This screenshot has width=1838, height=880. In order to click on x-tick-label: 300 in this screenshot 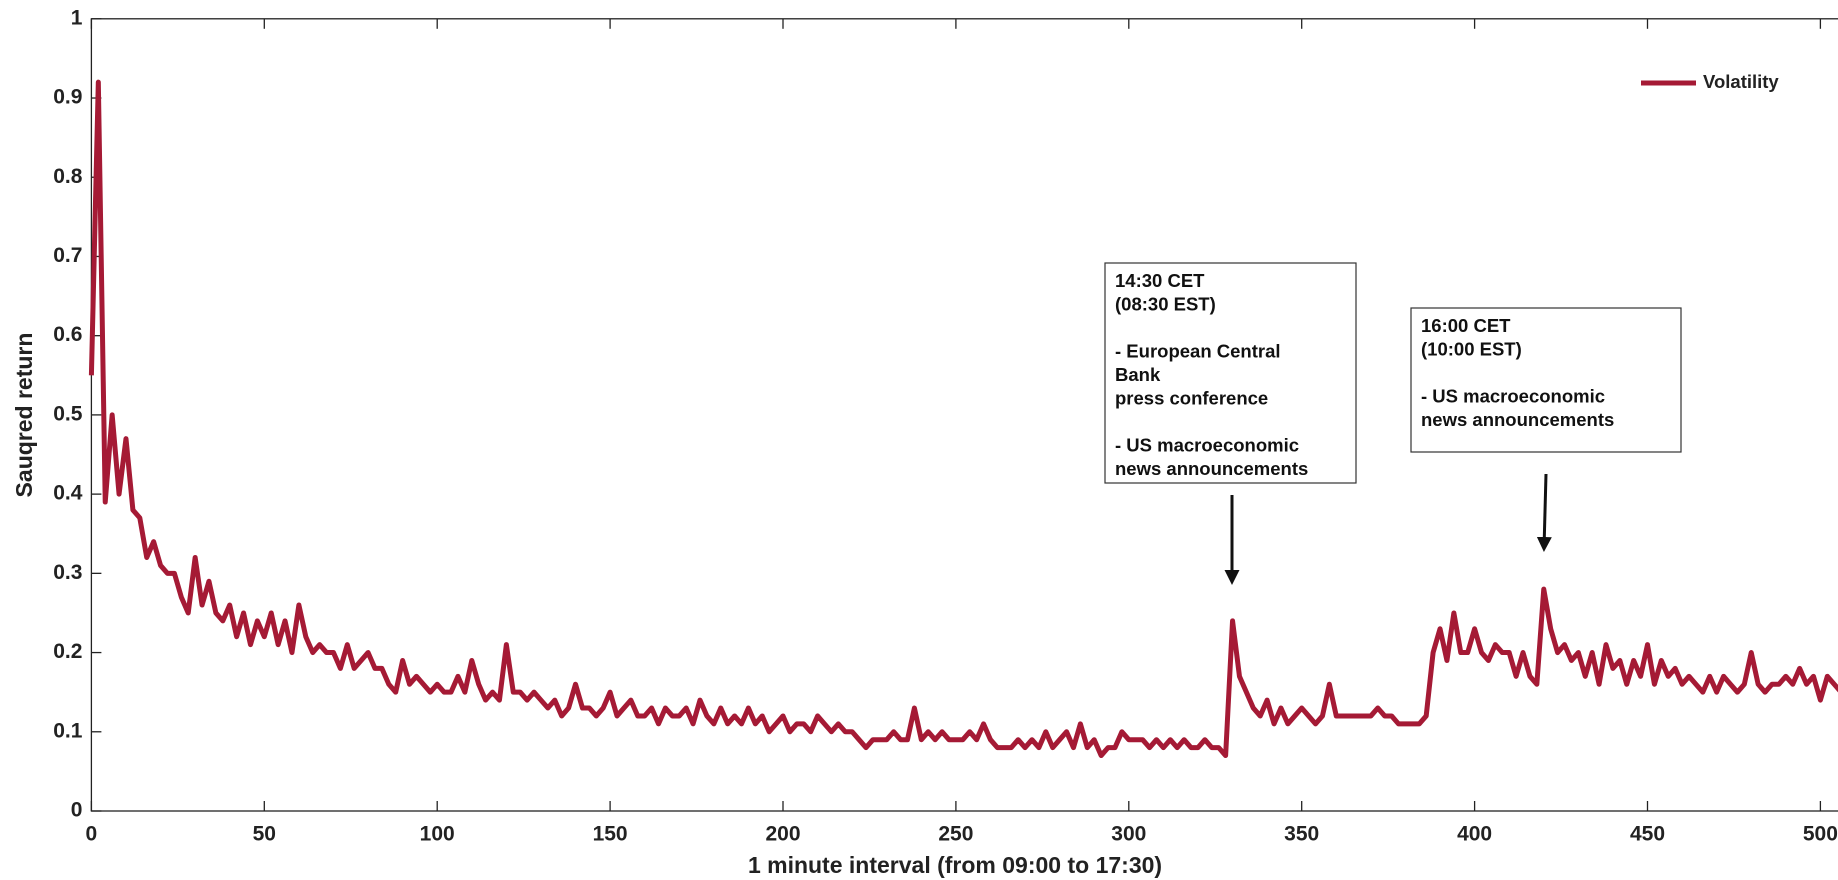, I will do `click(1128, 834)`.